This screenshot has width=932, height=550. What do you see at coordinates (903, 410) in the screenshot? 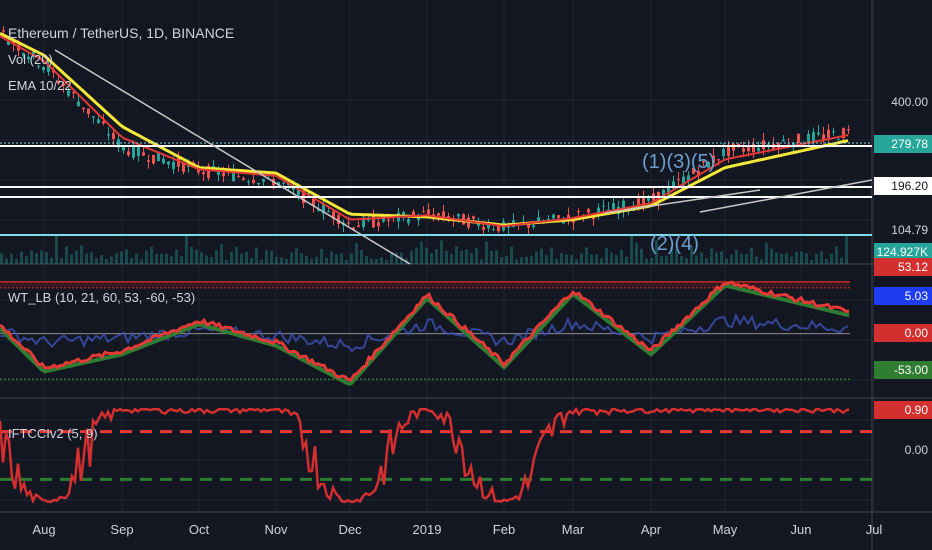
I see `ift-axis-label-tag` at bounding box center [903, 410].